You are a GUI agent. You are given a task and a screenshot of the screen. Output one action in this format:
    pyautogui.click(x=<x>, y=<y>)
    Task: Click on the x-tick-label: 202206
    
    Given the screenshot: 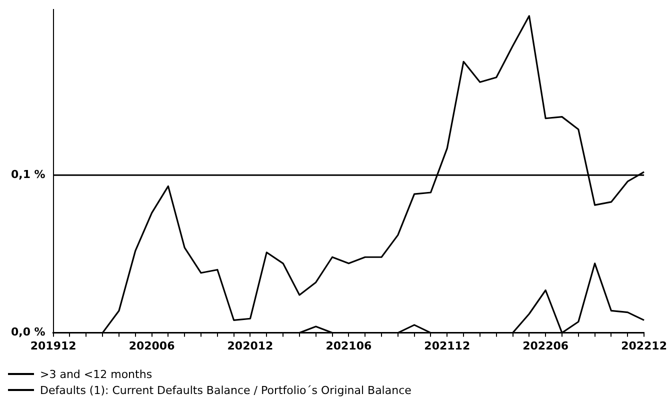 What is the action you would take?
    pyautogui.click(x=545, y=345)
    